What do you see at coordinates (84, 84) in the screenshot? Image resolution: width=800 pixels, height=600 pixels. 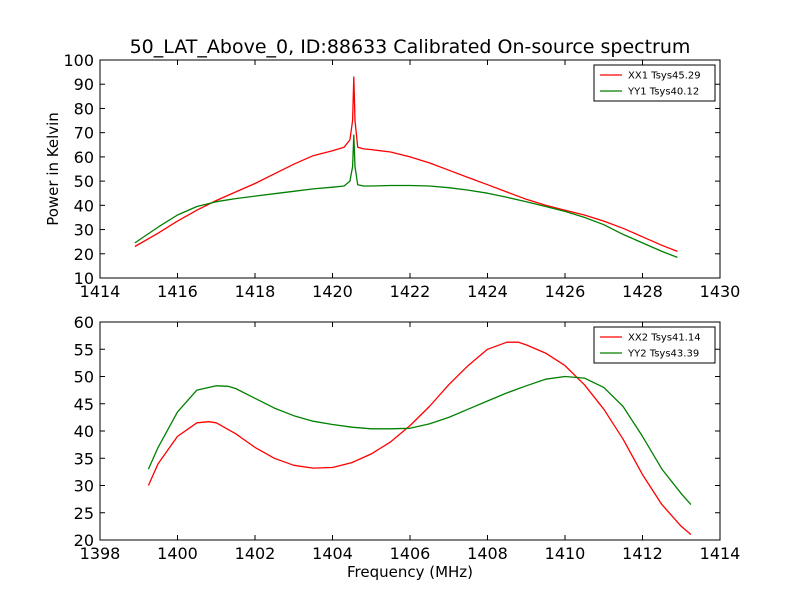 I see `y-tick-label: 90` at bounding box center [84, 84].